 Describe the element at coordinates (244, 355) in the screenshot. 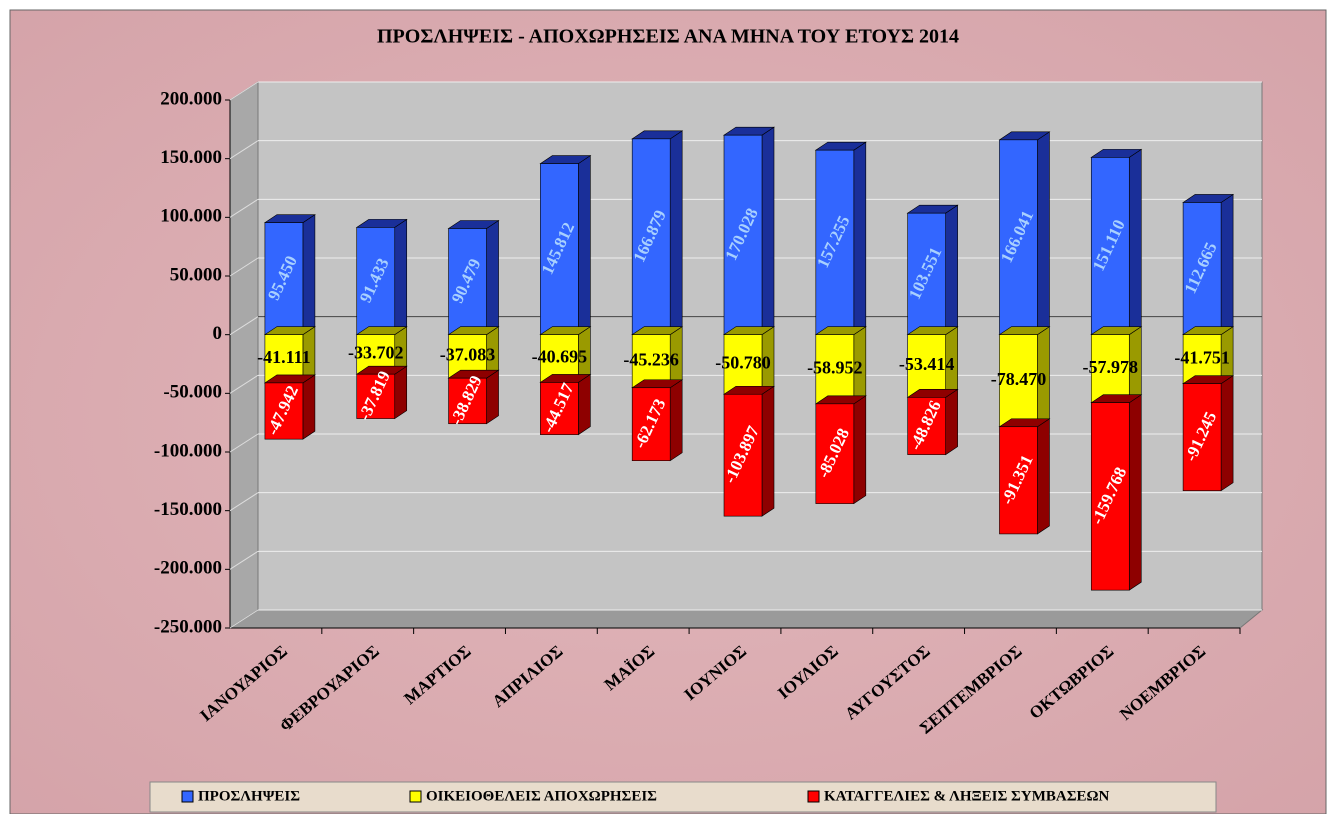

I see `side-wall` at that location.